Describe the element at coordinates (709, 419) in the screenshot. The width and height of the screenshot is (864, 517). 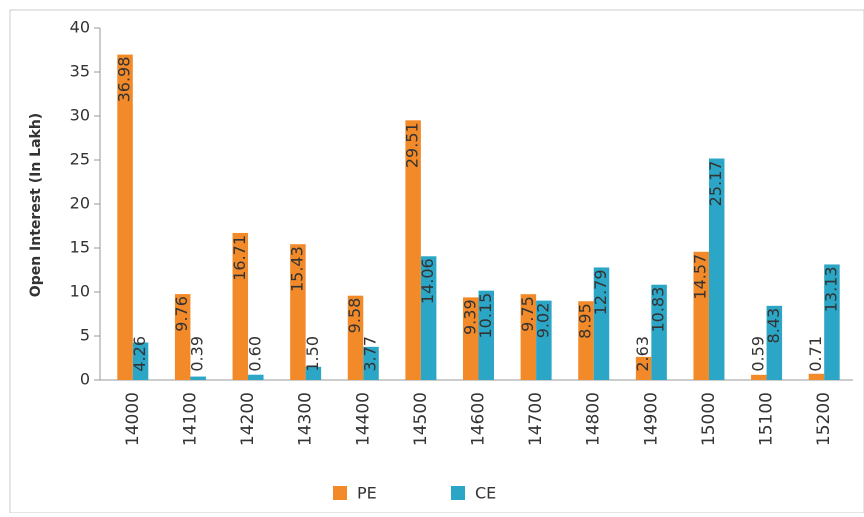
I see `x-tick-label: 15000` at that location.